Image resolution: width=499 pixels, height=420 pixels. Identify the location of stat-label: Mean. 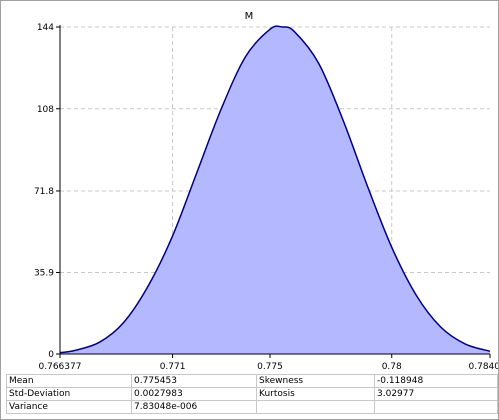
(69, 381).